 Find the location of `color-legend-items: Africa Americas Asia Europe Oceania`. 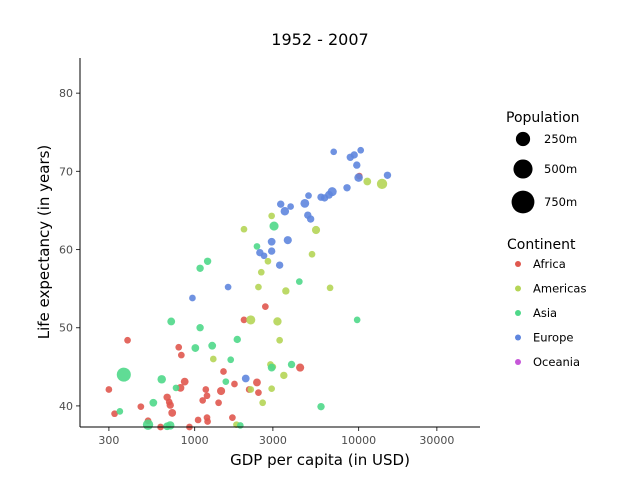

color-legend-items: Africa Americas Asia Europe Oceania is located at coordinates (550, 313).